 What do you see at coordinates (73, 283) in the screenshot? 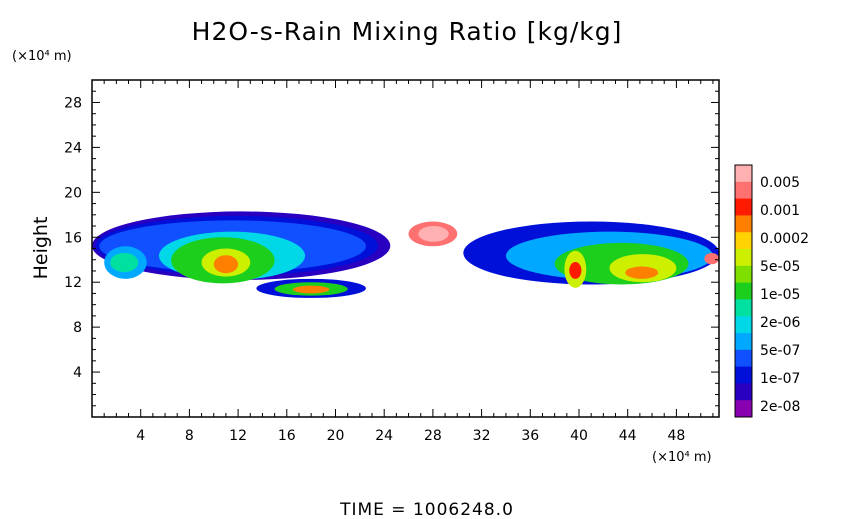
I see `y-tick-label: 12` at bounding box center [73, 283].